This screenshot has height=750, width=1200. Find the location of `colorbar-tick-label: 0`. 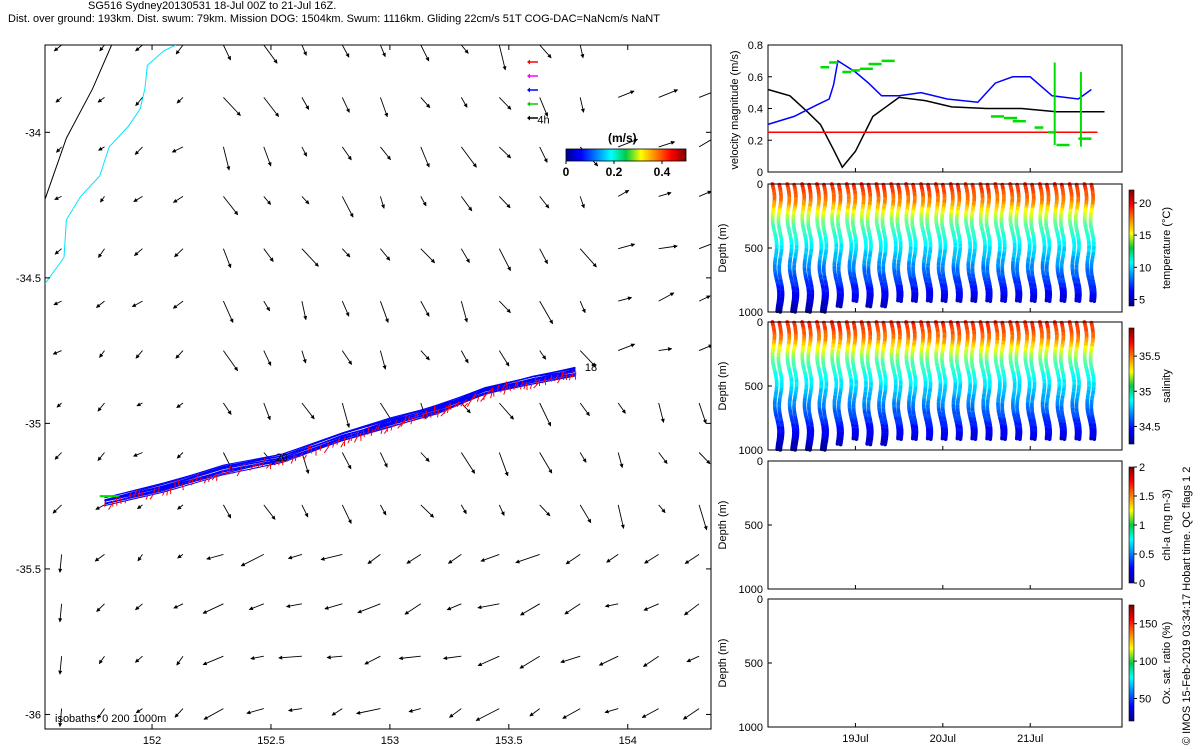

colorbar-tick-label: 0 is located at coordinates (566, 172).